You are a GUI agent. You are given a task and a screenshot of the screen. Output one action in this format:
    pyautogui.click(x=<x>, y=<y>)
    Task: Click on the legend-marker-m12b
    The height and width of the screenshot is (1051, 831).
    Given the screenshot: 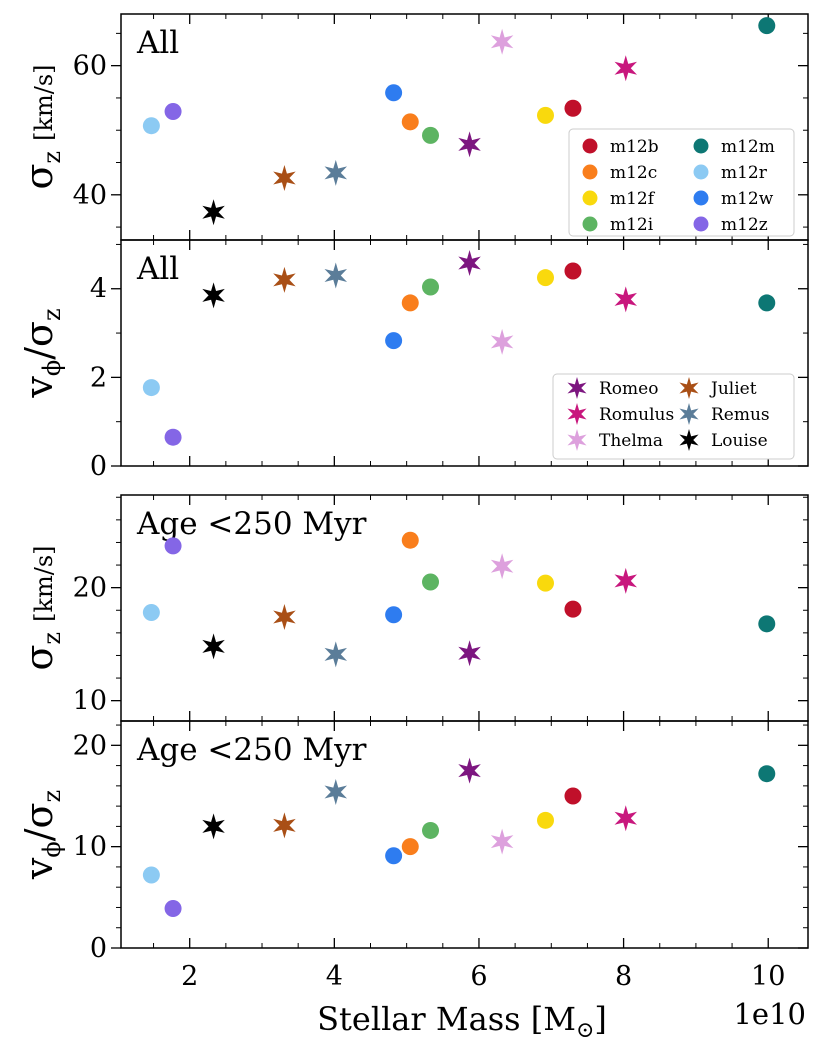 What is the action you would take?
    pyautogui.click(x=590, y=146)
    